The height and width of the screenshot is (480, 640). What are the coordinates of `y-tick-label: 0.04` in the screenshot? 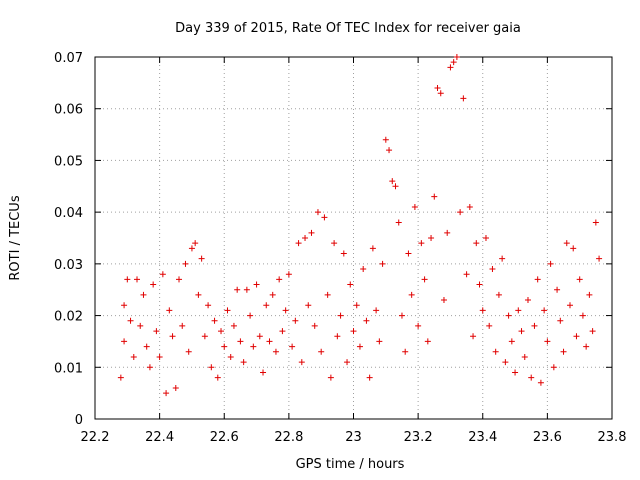 It's located at (68, 213).